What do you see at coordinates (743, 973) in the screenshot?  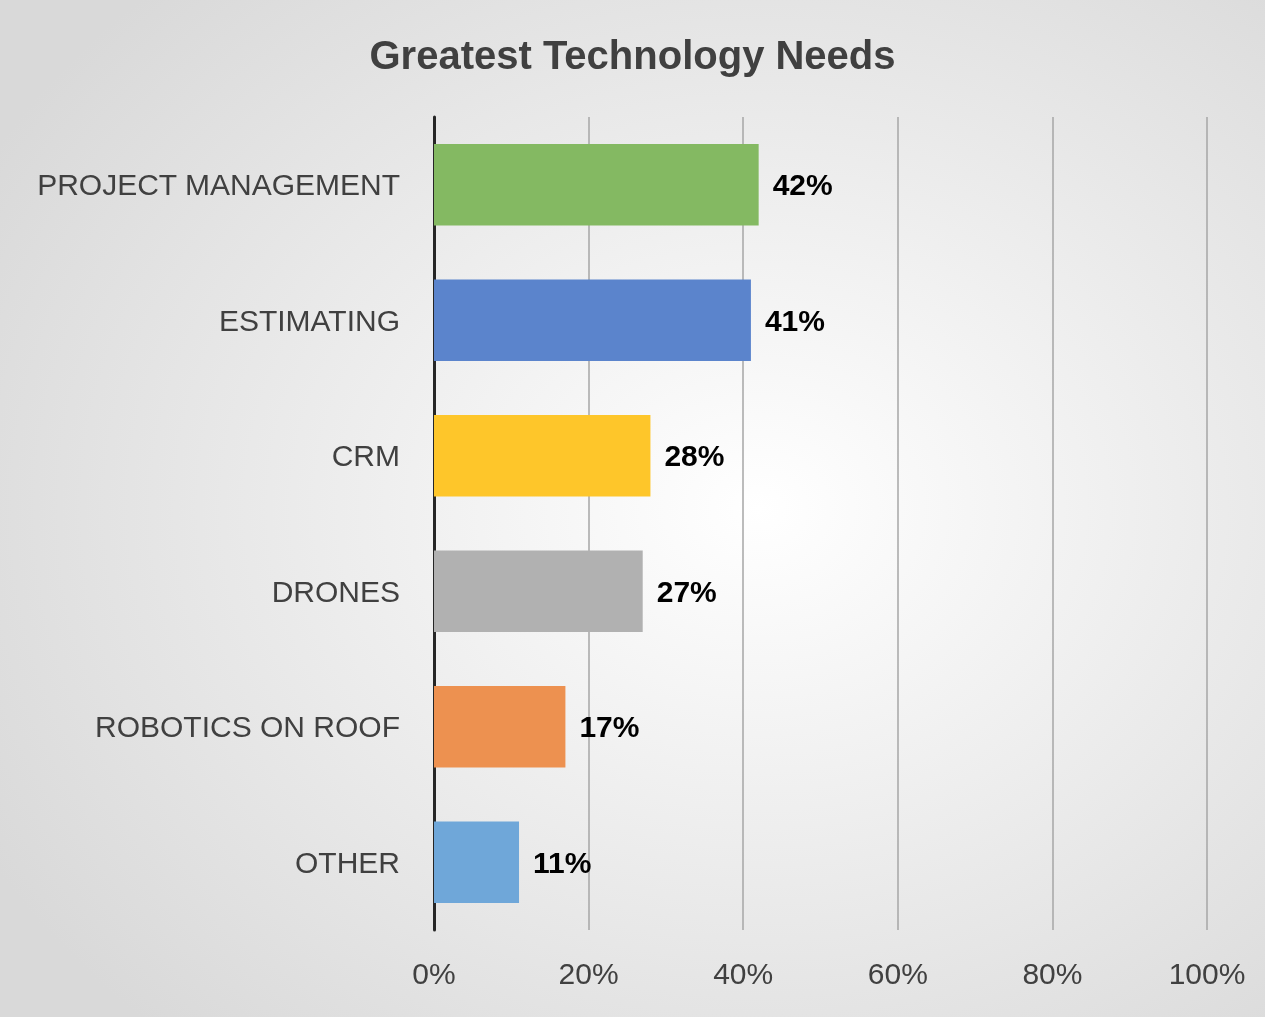 I see `x-tick-label: 40%` at bounding box center [743, 973].